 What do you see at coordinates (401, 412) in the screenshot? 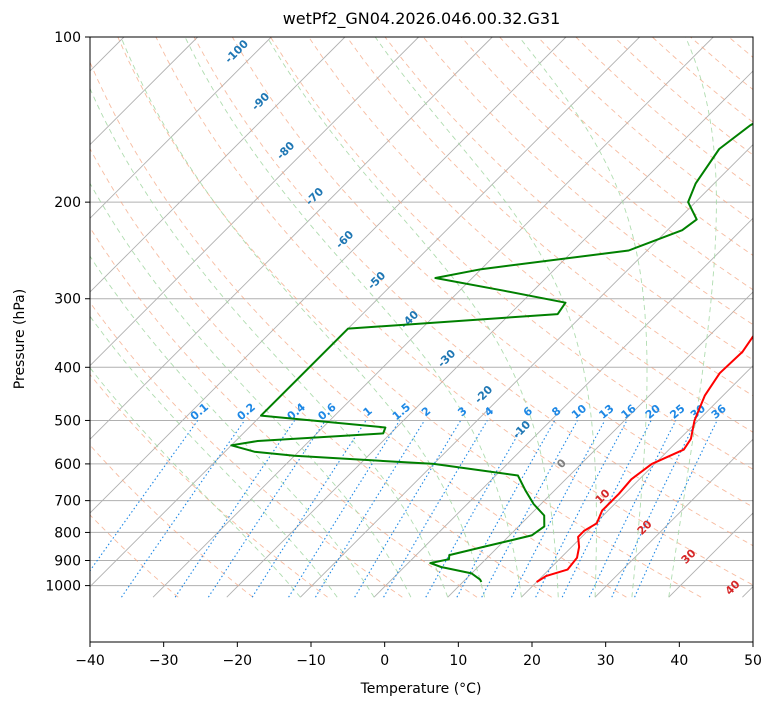
I see `mixing-ratio-label: 1.5` at bounding box center [401, 412].